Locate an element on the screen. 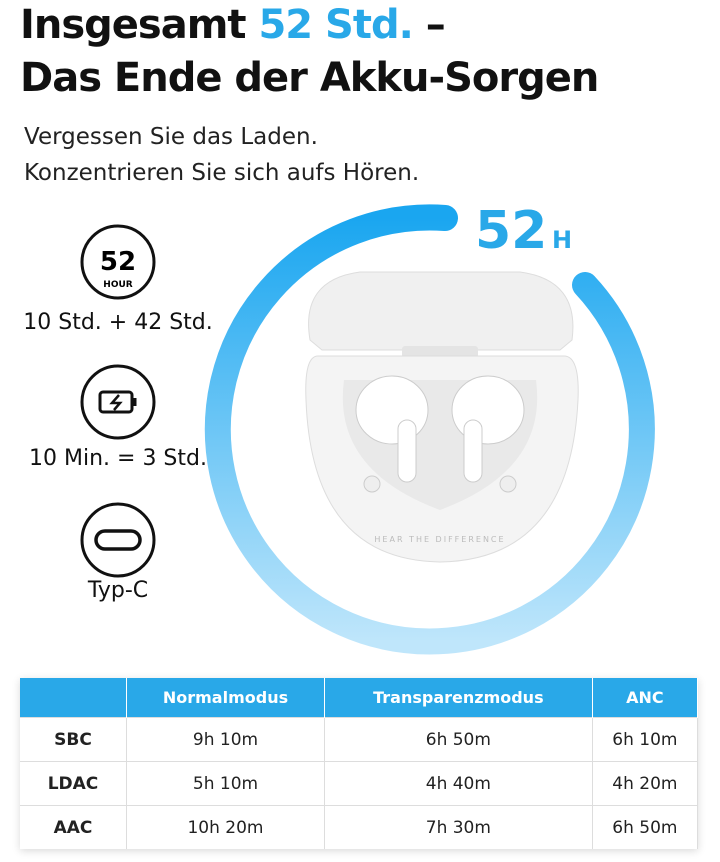 The image size is (720, 862). table-cell: 10h 20m is located at coordinates (225, 827).